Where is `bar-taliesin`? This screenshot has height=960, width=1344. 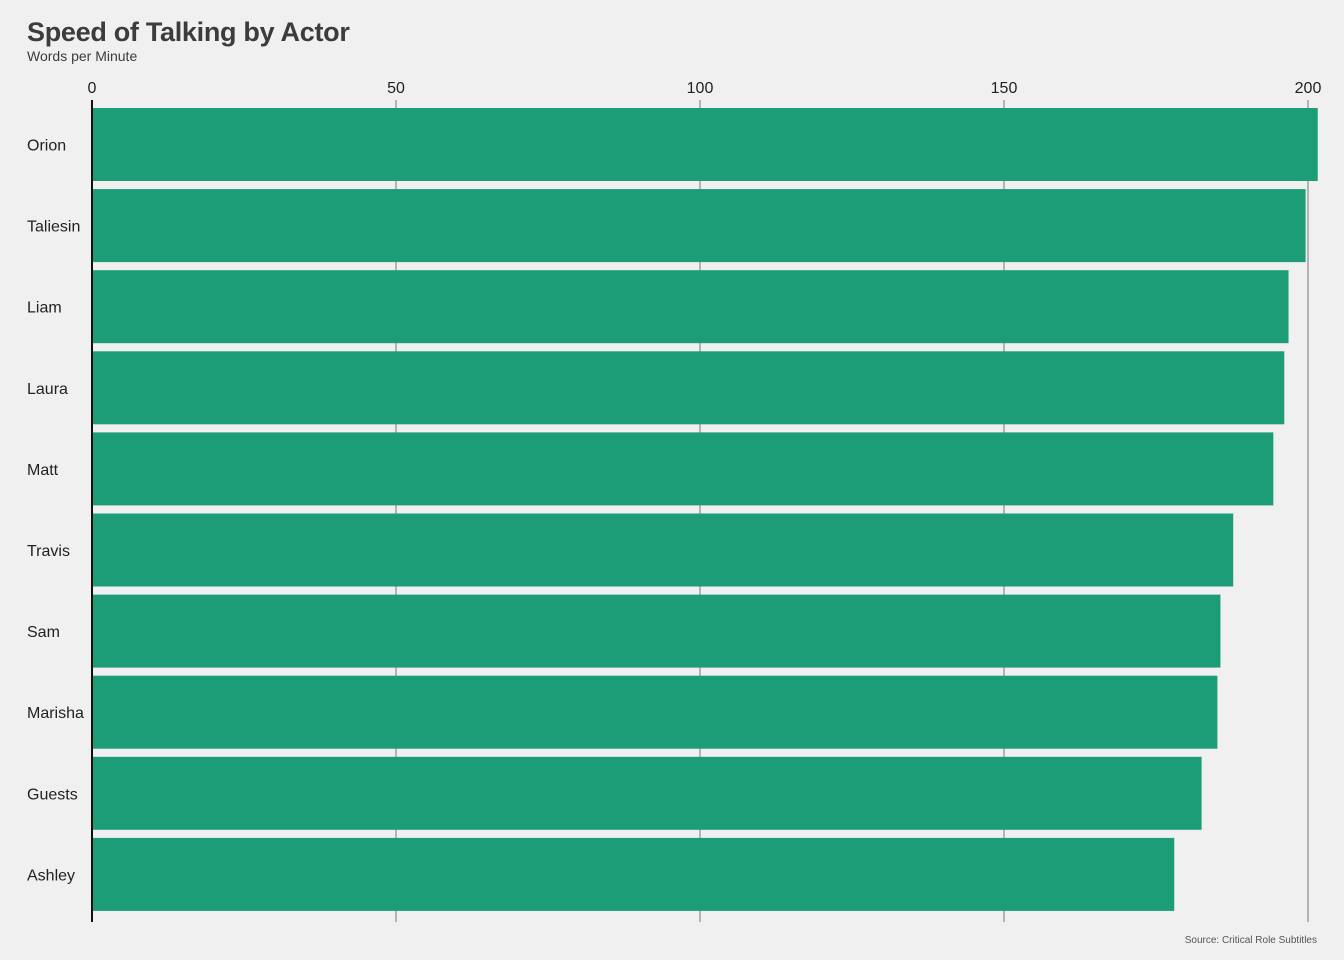
bar-taliesin is located at coordinates (699, 226).